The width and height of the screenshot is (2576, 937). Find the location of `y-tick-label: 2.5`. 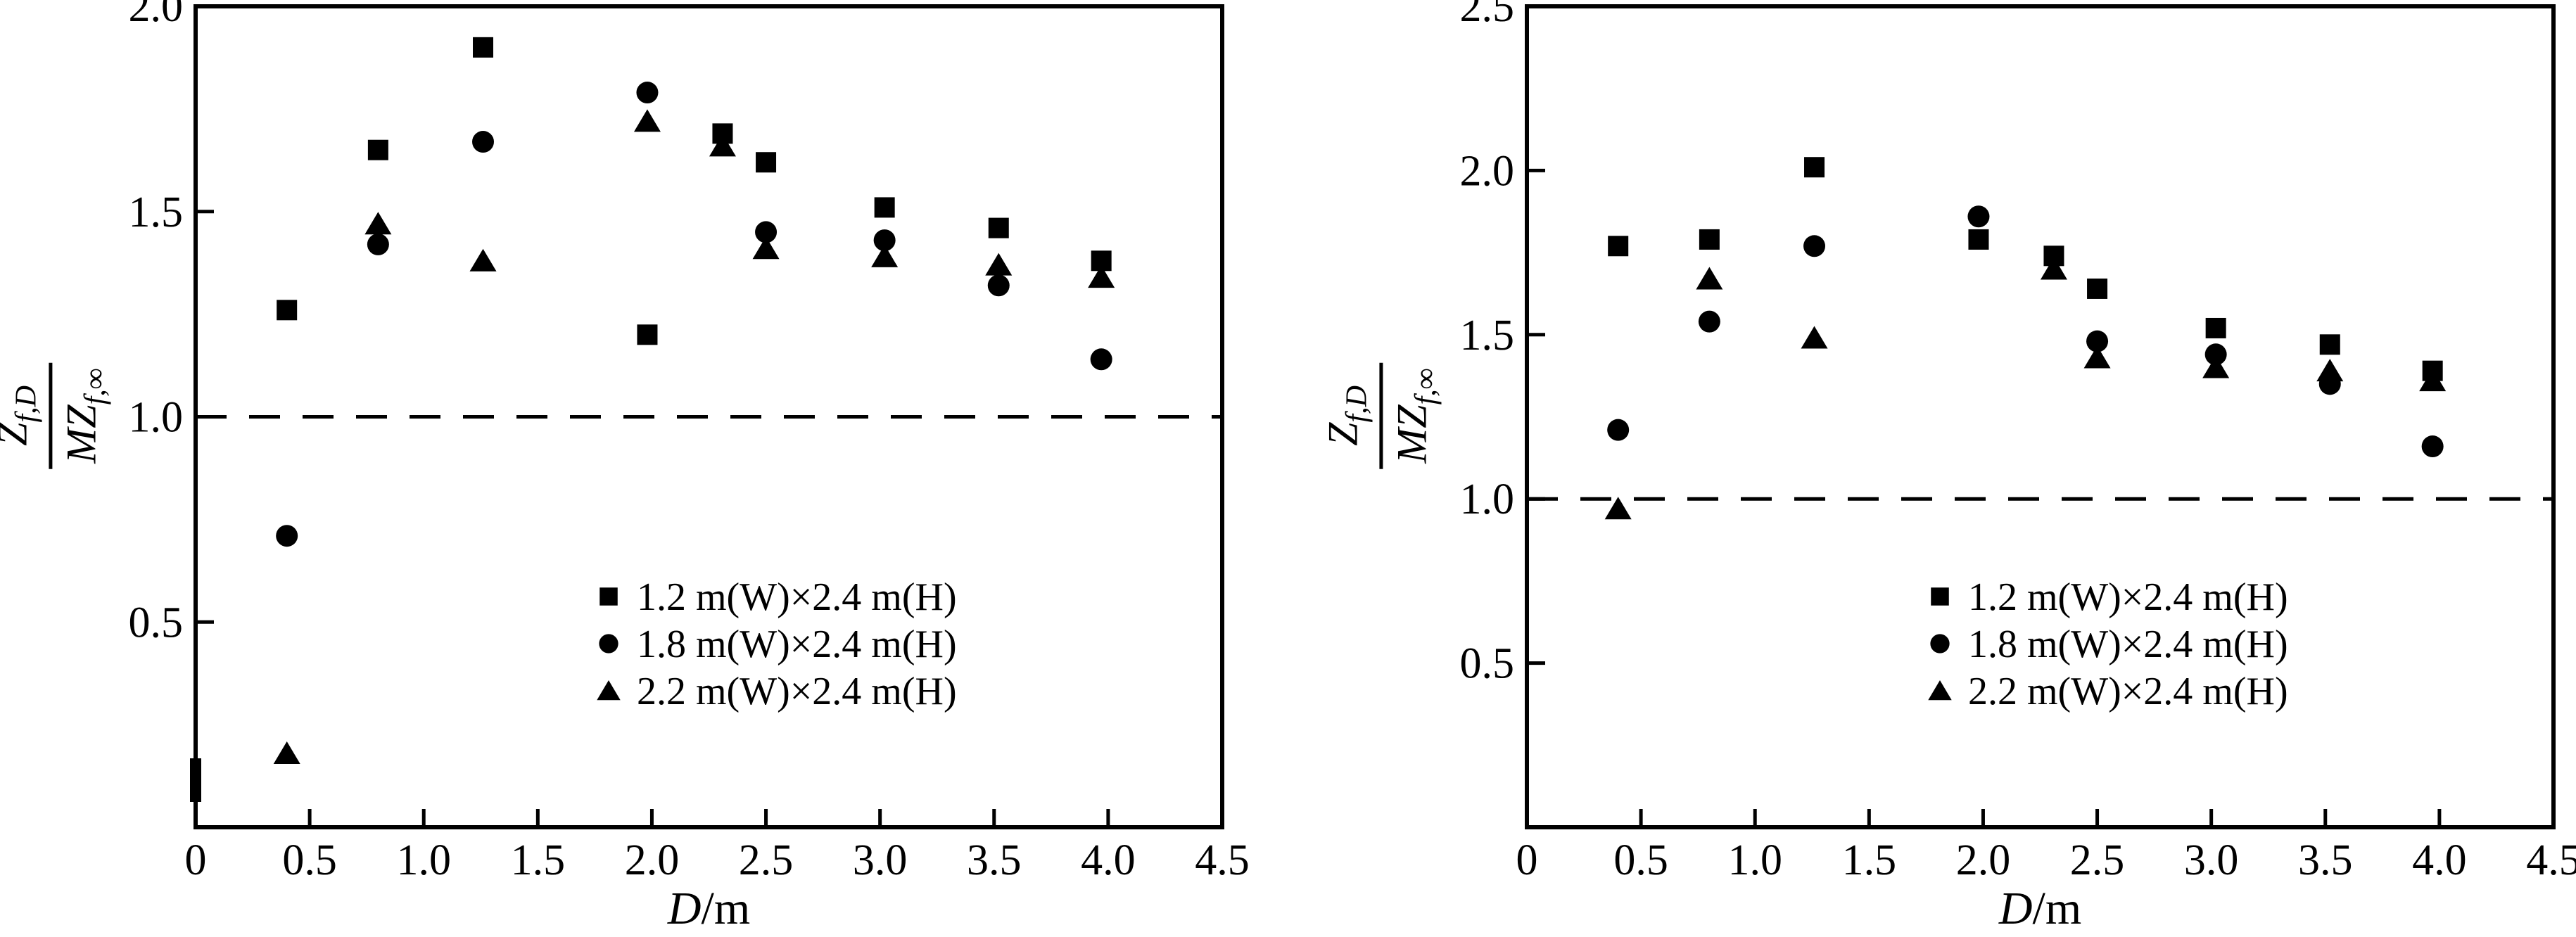

y-tick-label: 2.5 is located at coordinates (1487, 15).